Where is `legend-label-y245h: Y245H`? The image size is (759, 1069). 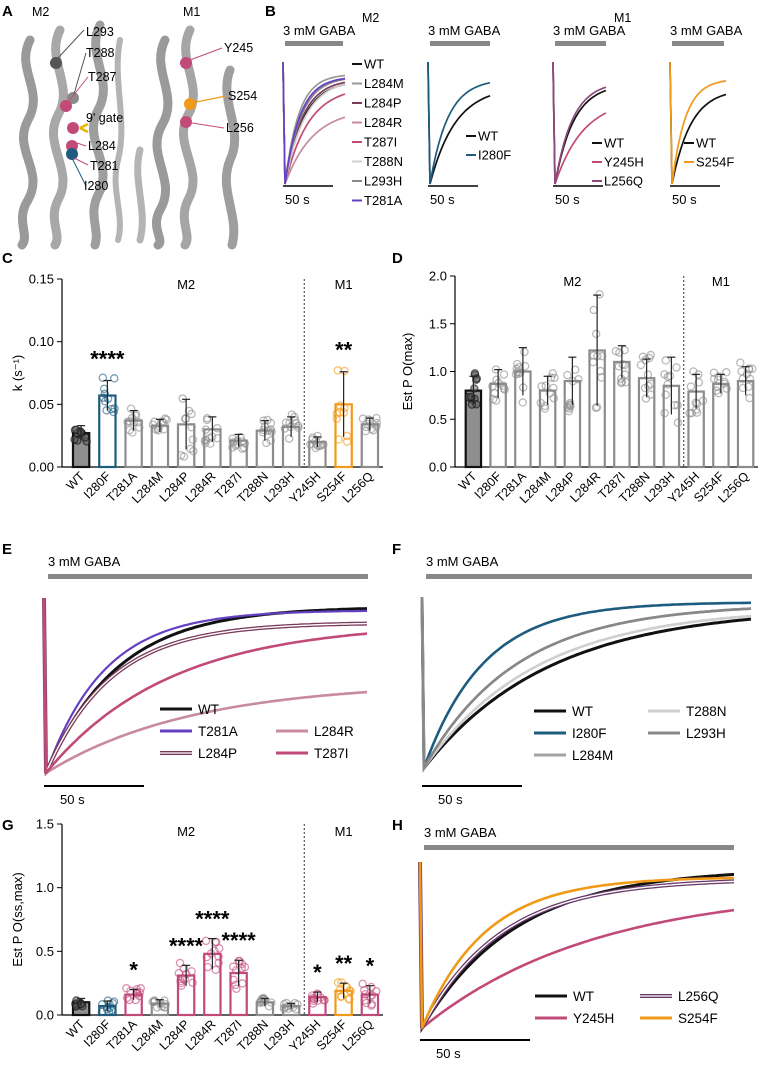
legend-label-y245h: Y245H is located at coordinates (593, 1018).